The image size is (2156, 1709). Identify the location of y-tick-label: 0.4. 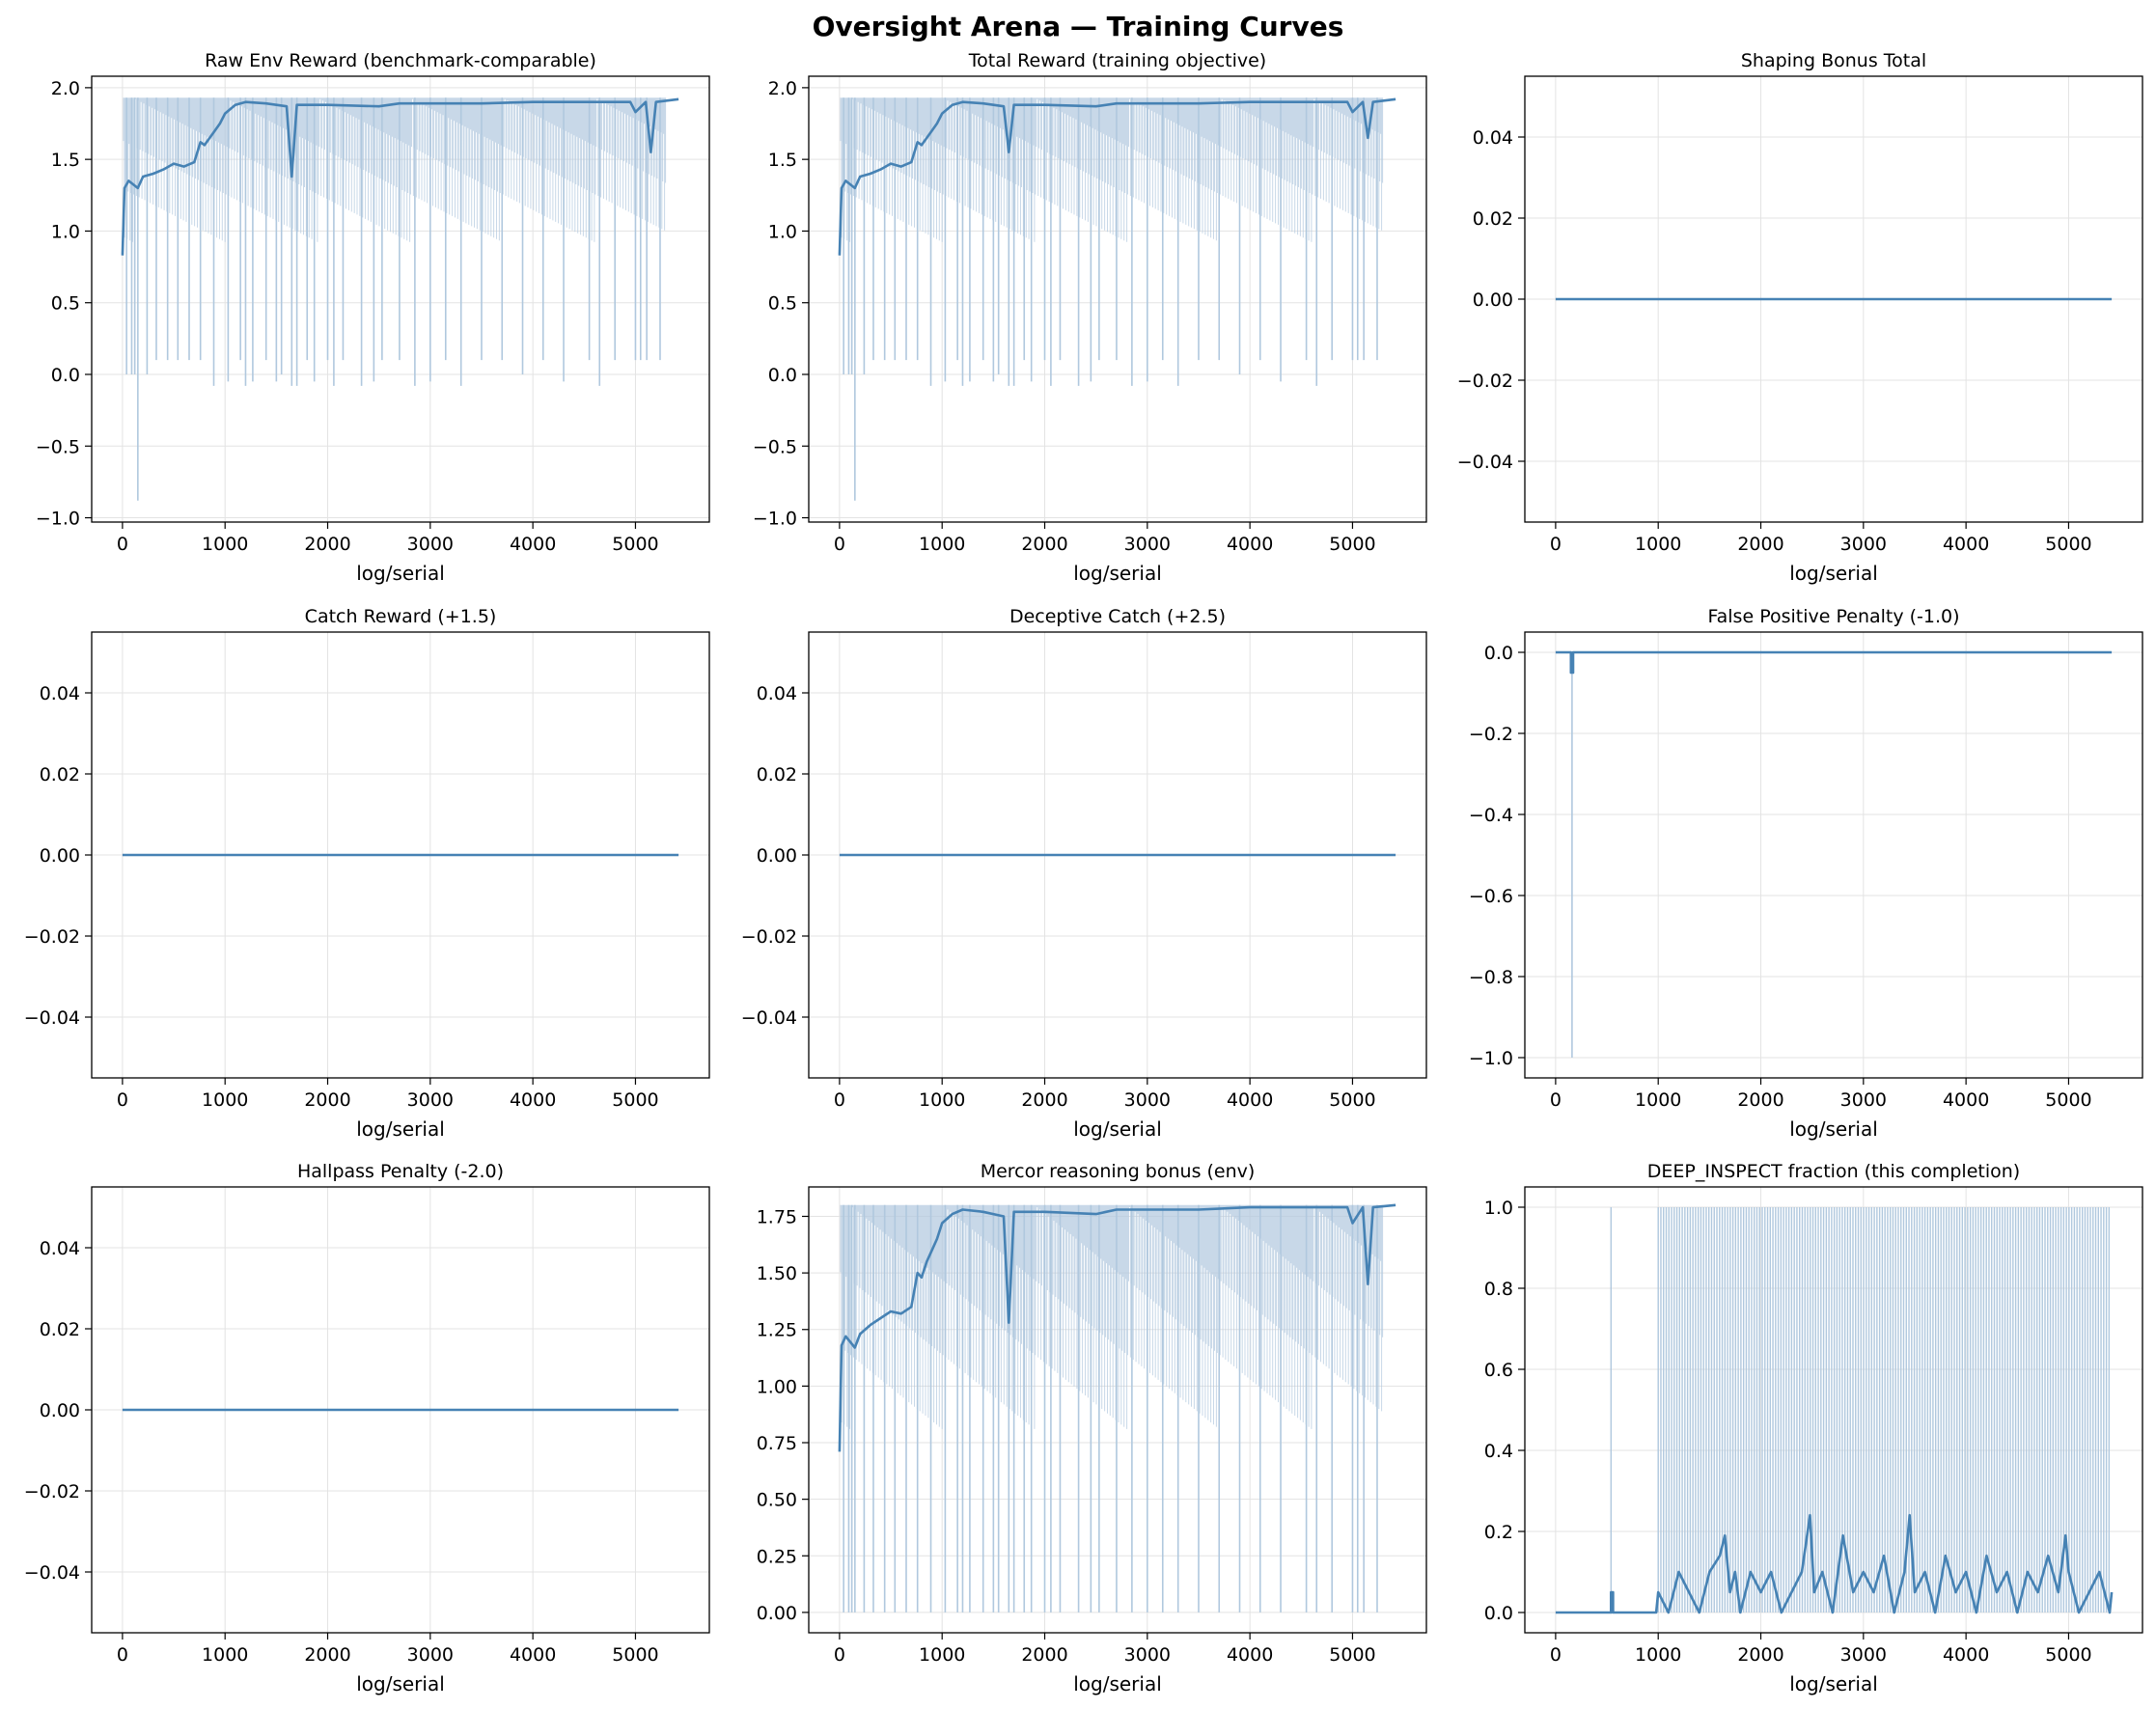
(1498, 1451).